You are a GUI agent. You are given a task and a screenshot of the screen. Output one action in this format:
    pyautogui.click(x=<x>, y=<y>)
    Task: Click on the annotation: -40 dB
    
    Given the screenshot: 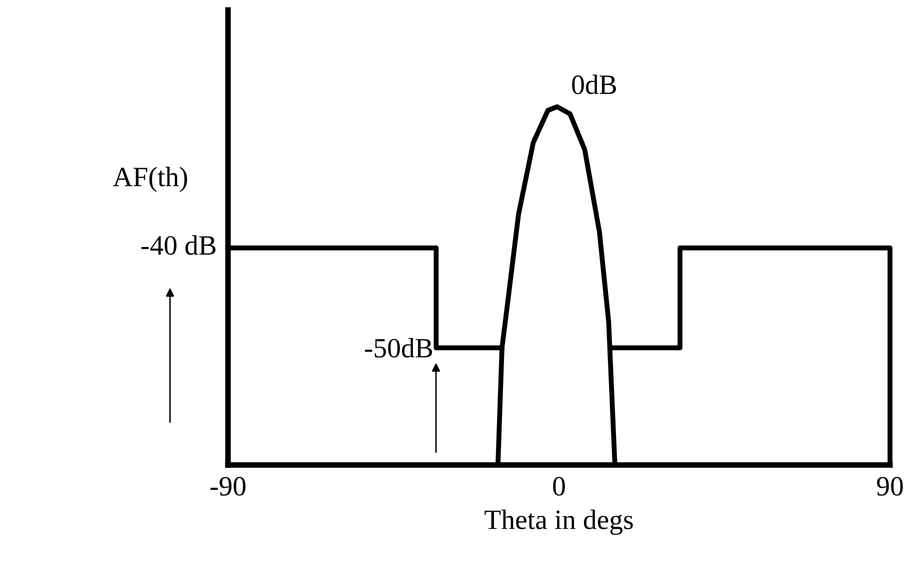 What is the action you would take?
    pyautogui.click(x=179, y=245)
    